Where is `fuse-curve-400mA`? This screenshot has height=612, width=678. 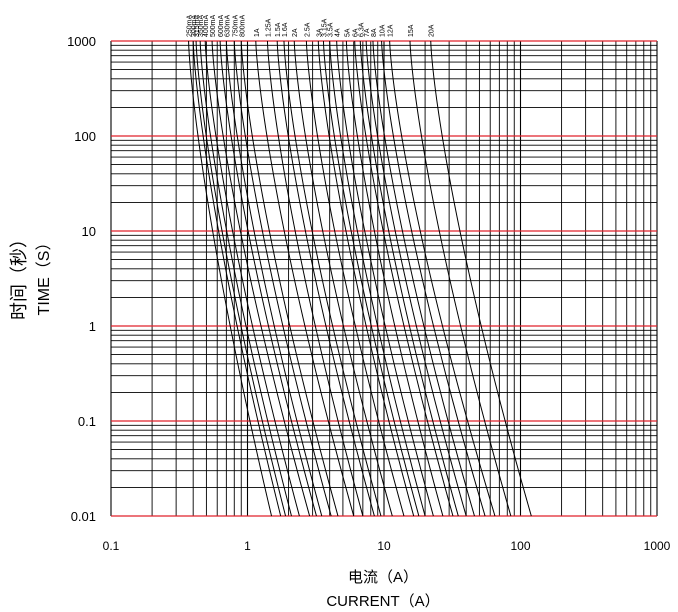
fuse-curve-400mA is located at coordinates (252, 278).